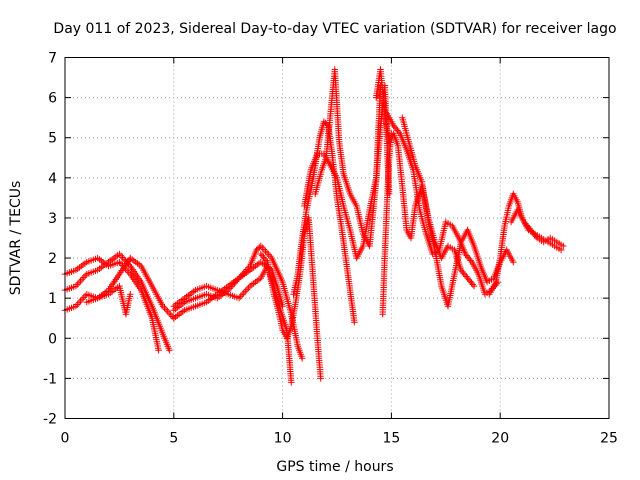  I want to click on y-tick-label: 7, so click(52, 59).